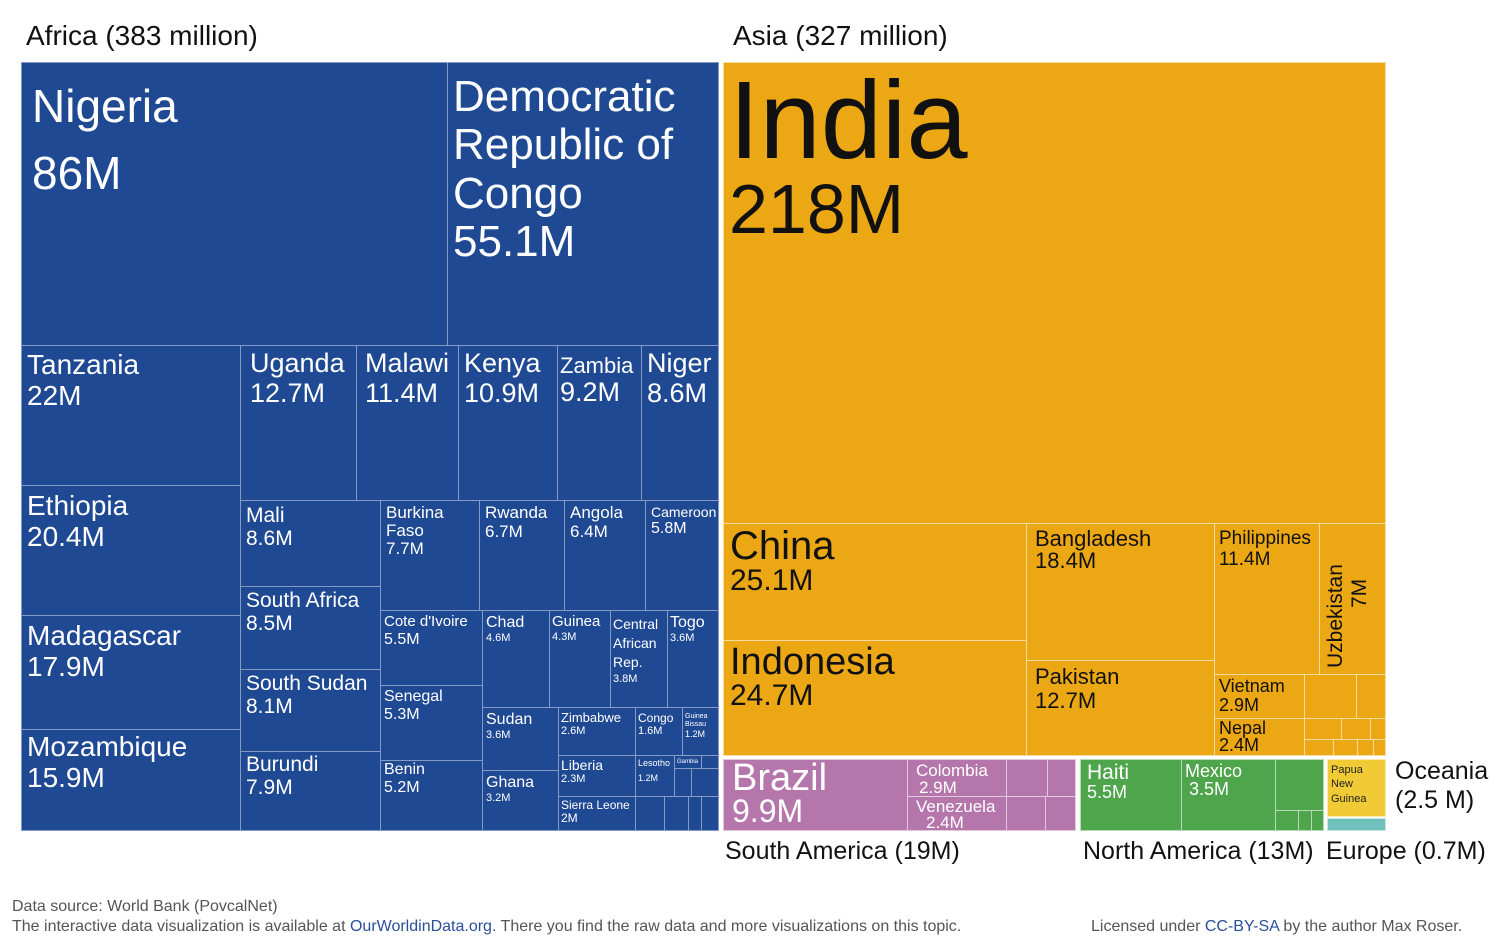  Describe the element at coordinates (654, 763) in the screenshot. I see `tile-label: Lesotho` at that location.